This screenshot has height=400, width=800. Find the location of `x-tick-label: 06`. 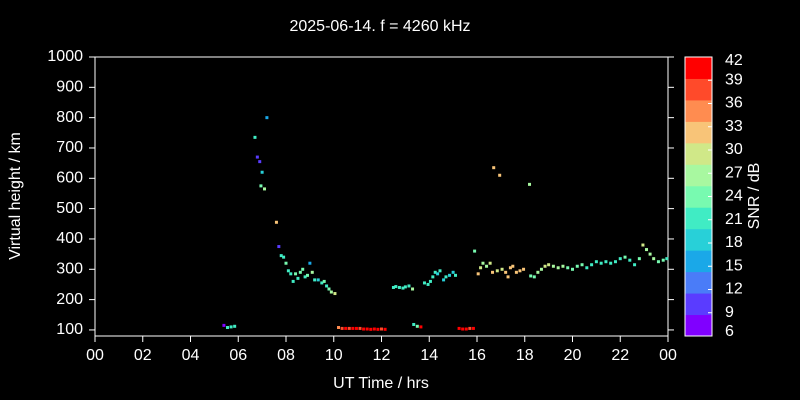

x-tick-label: 06 is located at coordinates (238, 355).